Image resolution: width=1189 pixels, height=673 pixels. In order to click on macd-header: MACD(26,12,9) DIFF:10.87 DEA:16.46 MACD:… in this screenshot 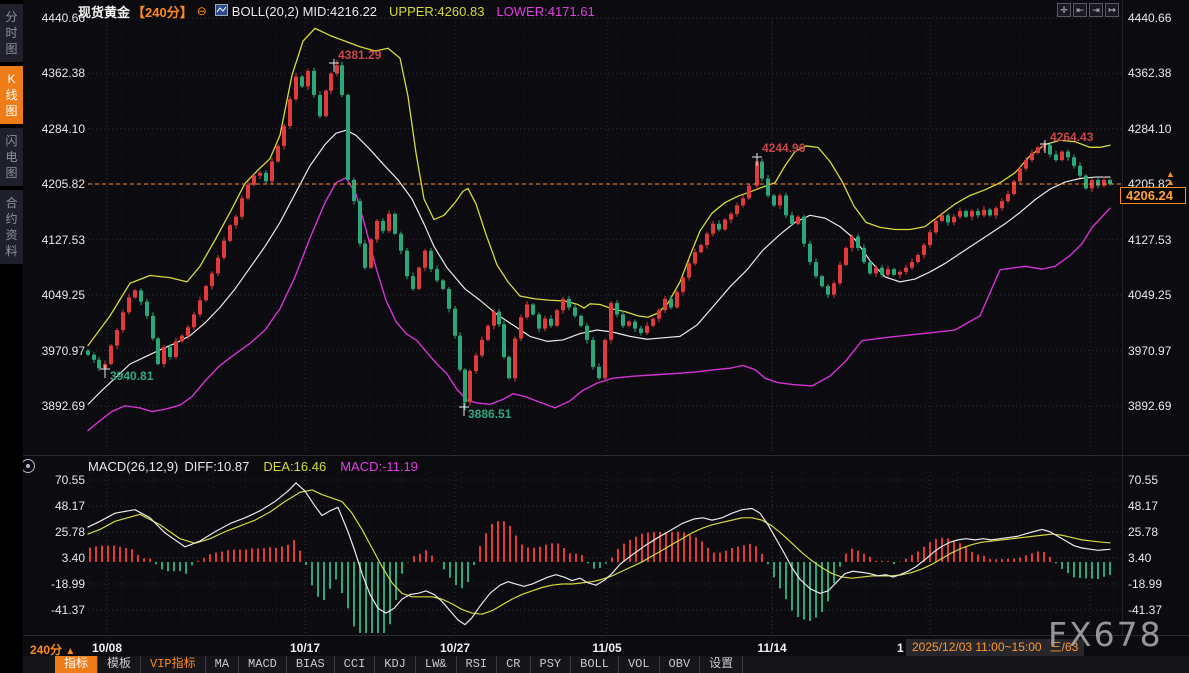, I will do `click(253, 466)`.